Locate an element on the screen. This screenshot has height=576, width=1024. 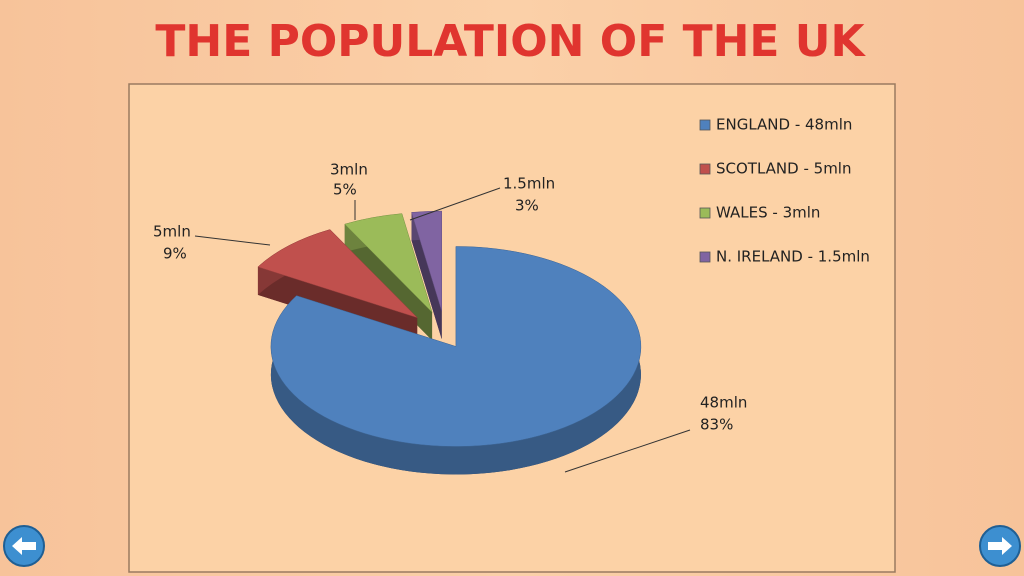
data-label: 5% is located at coordinates (345, 190).